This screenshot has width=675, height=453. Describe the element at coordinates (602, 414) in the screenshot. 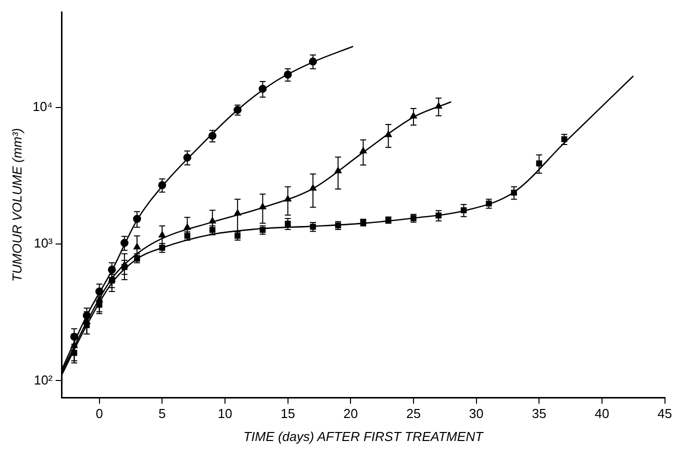

I see `x-tick-label: 40` at that location.